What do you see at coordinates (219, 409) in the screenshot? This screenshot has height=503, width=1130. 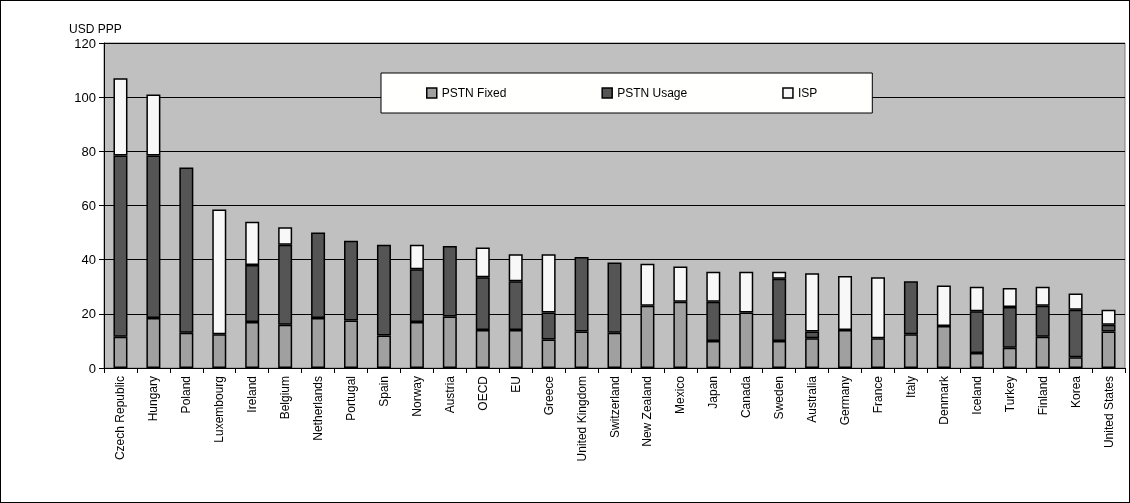 I see `x-tick-label: Luxembourg` at bounding box center [219, 409].